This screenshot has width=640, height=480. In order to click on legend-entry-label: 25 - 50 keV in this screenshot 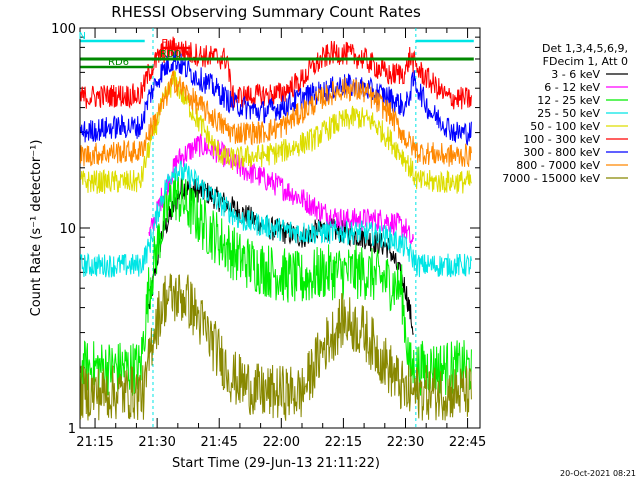, I will do `click(568, 113)`.